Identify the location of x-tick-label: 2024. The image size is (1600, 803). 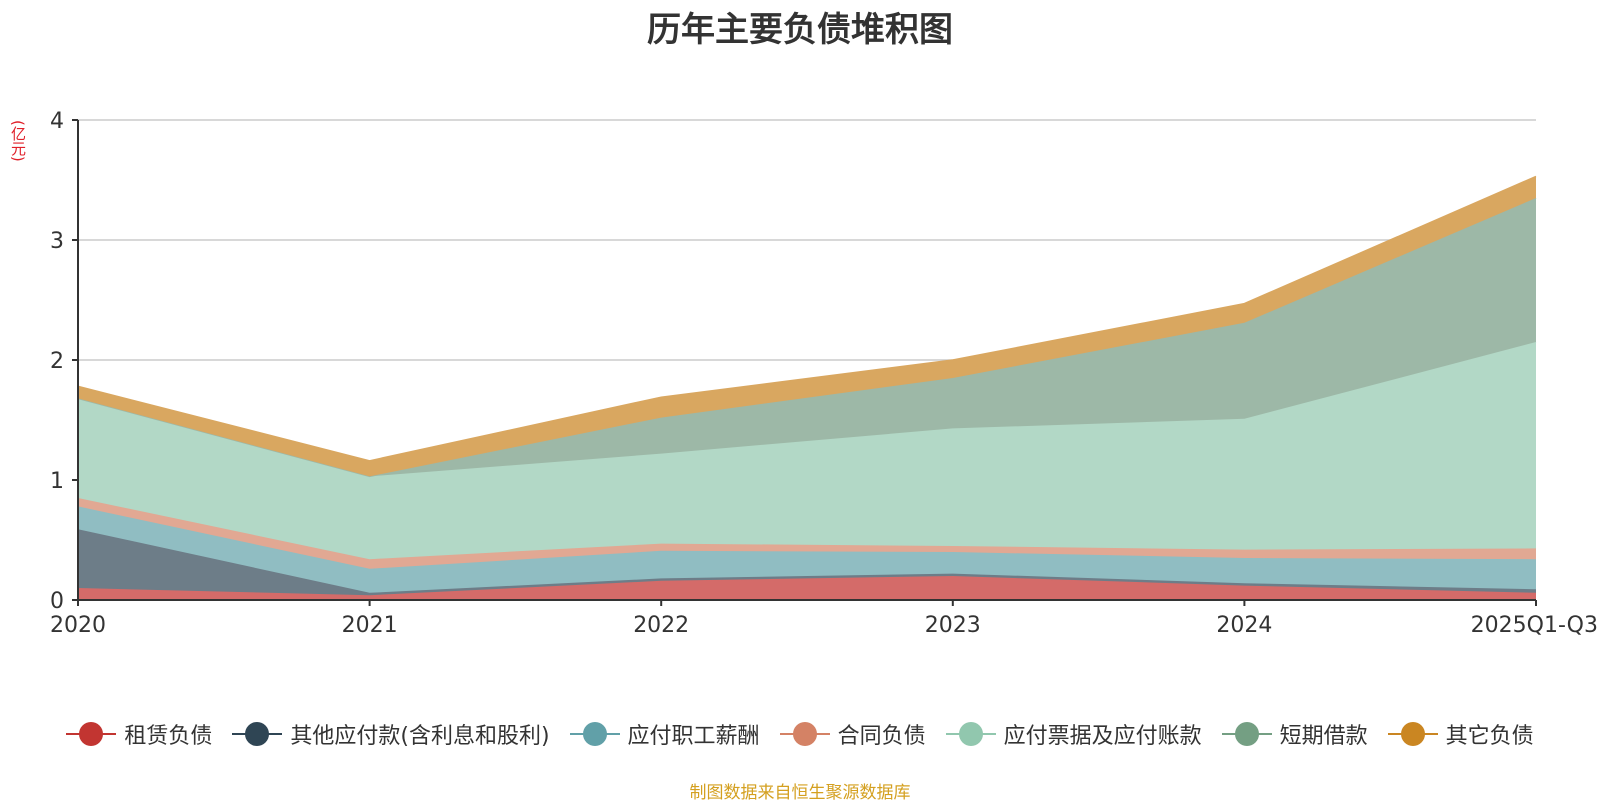
(1244, 625).